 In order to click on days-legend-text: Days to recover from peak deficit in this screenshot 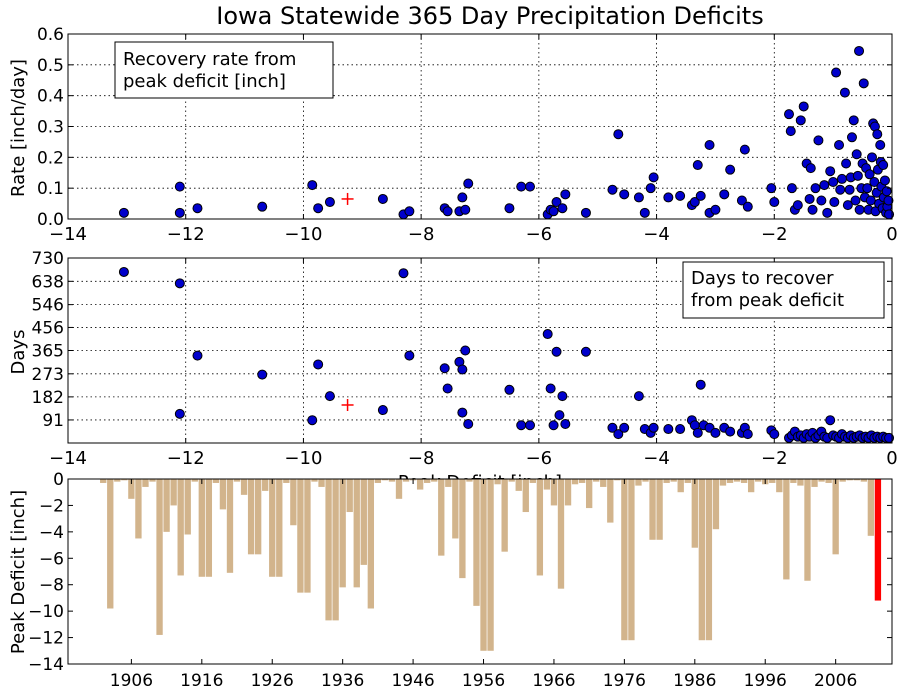, I will do `click(767, 289)`.